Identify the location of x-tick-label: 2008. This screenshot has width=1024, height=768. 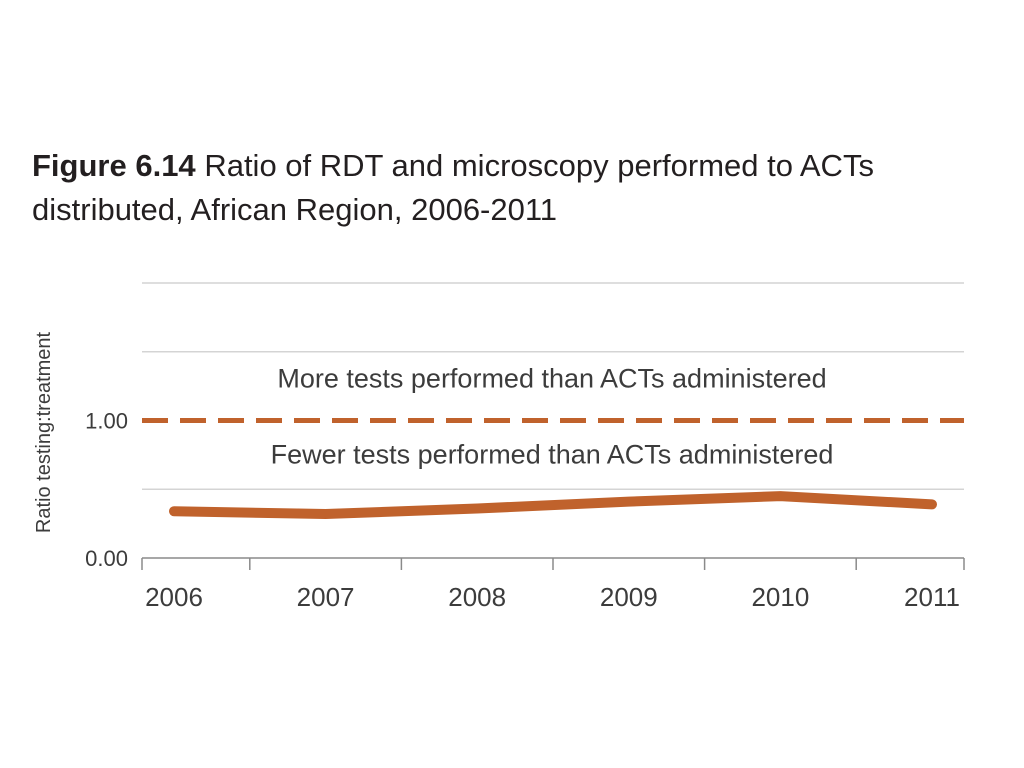
(477, 597).